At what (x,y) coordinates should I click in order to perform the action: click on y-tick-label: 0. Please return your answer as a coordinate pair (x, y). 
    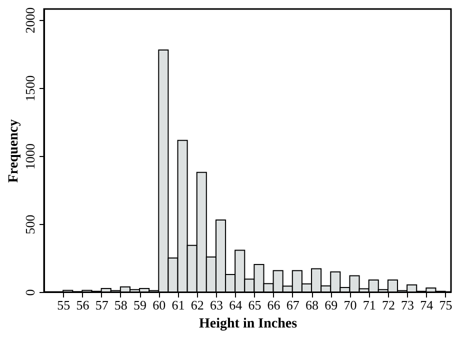
    Looking at the image, I should click on (30, 292).